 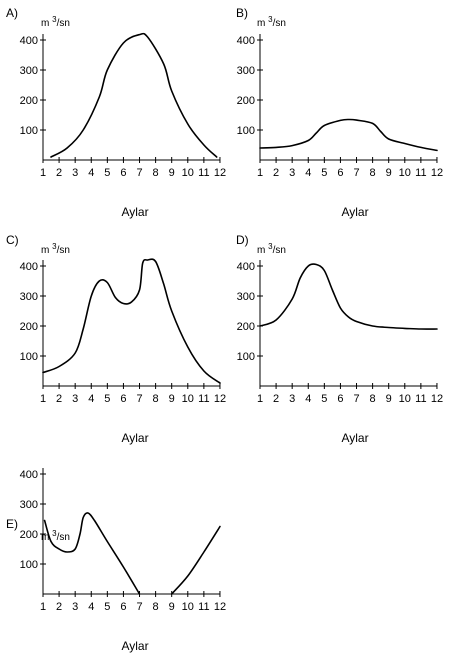 I want to click on panel-letter: C), so click(x=12, y=240).